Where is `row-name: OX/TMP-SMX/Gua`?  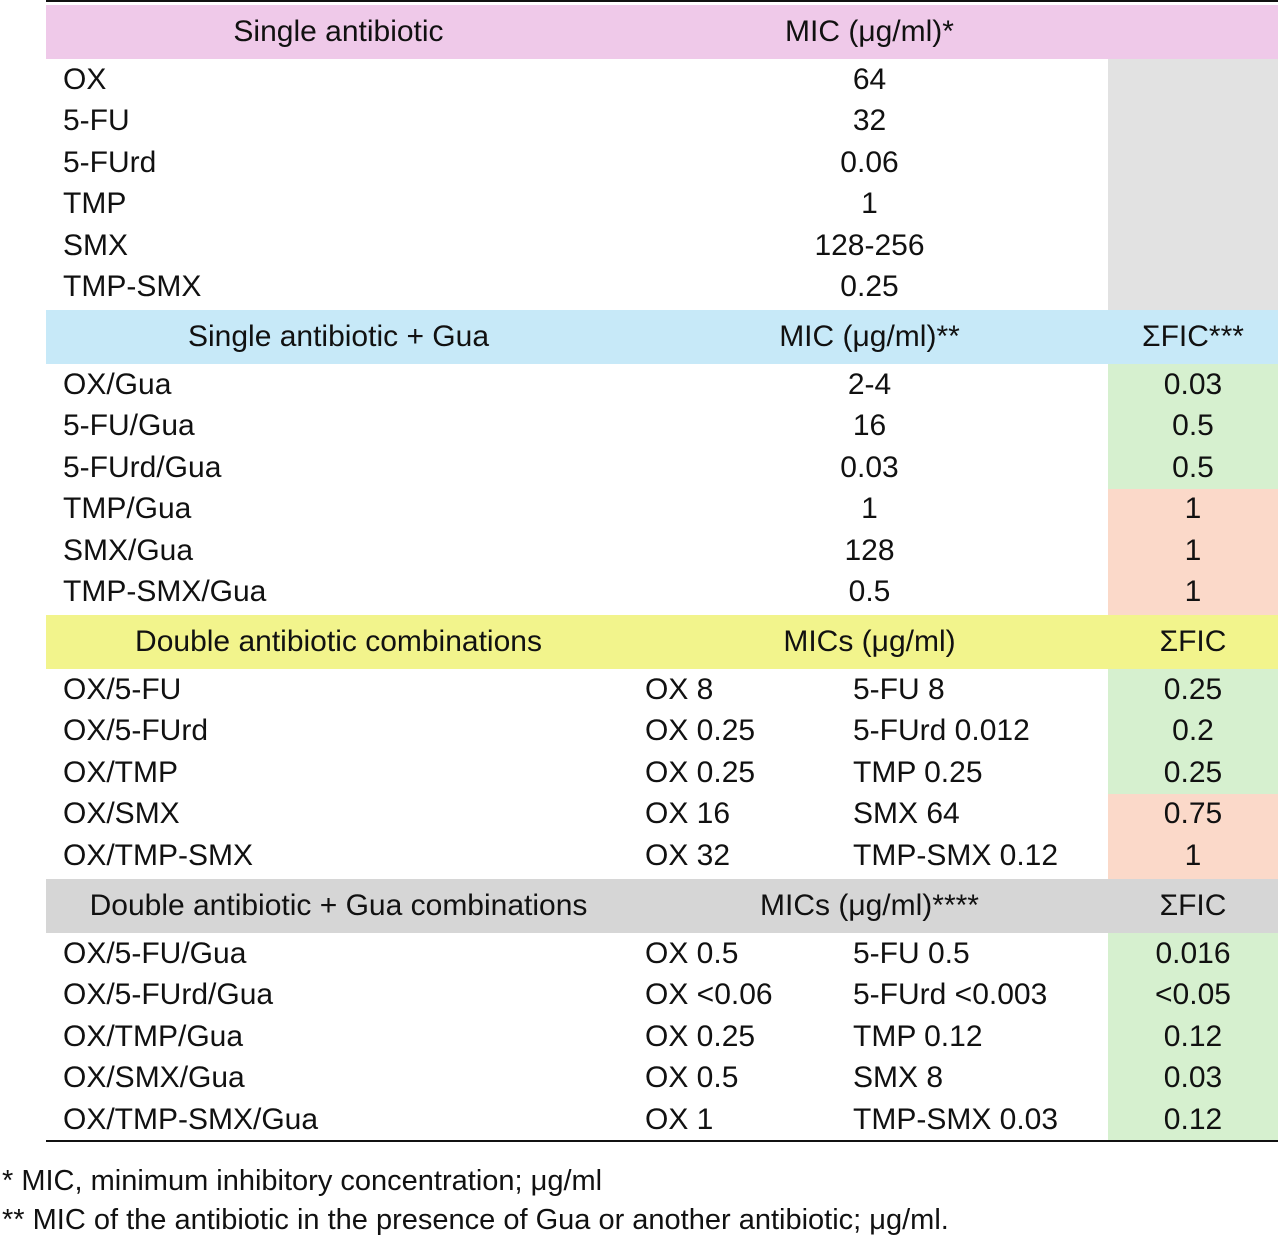
row-name: OX/TMP-SMX/Gua is located at coordinates (191, 1119).